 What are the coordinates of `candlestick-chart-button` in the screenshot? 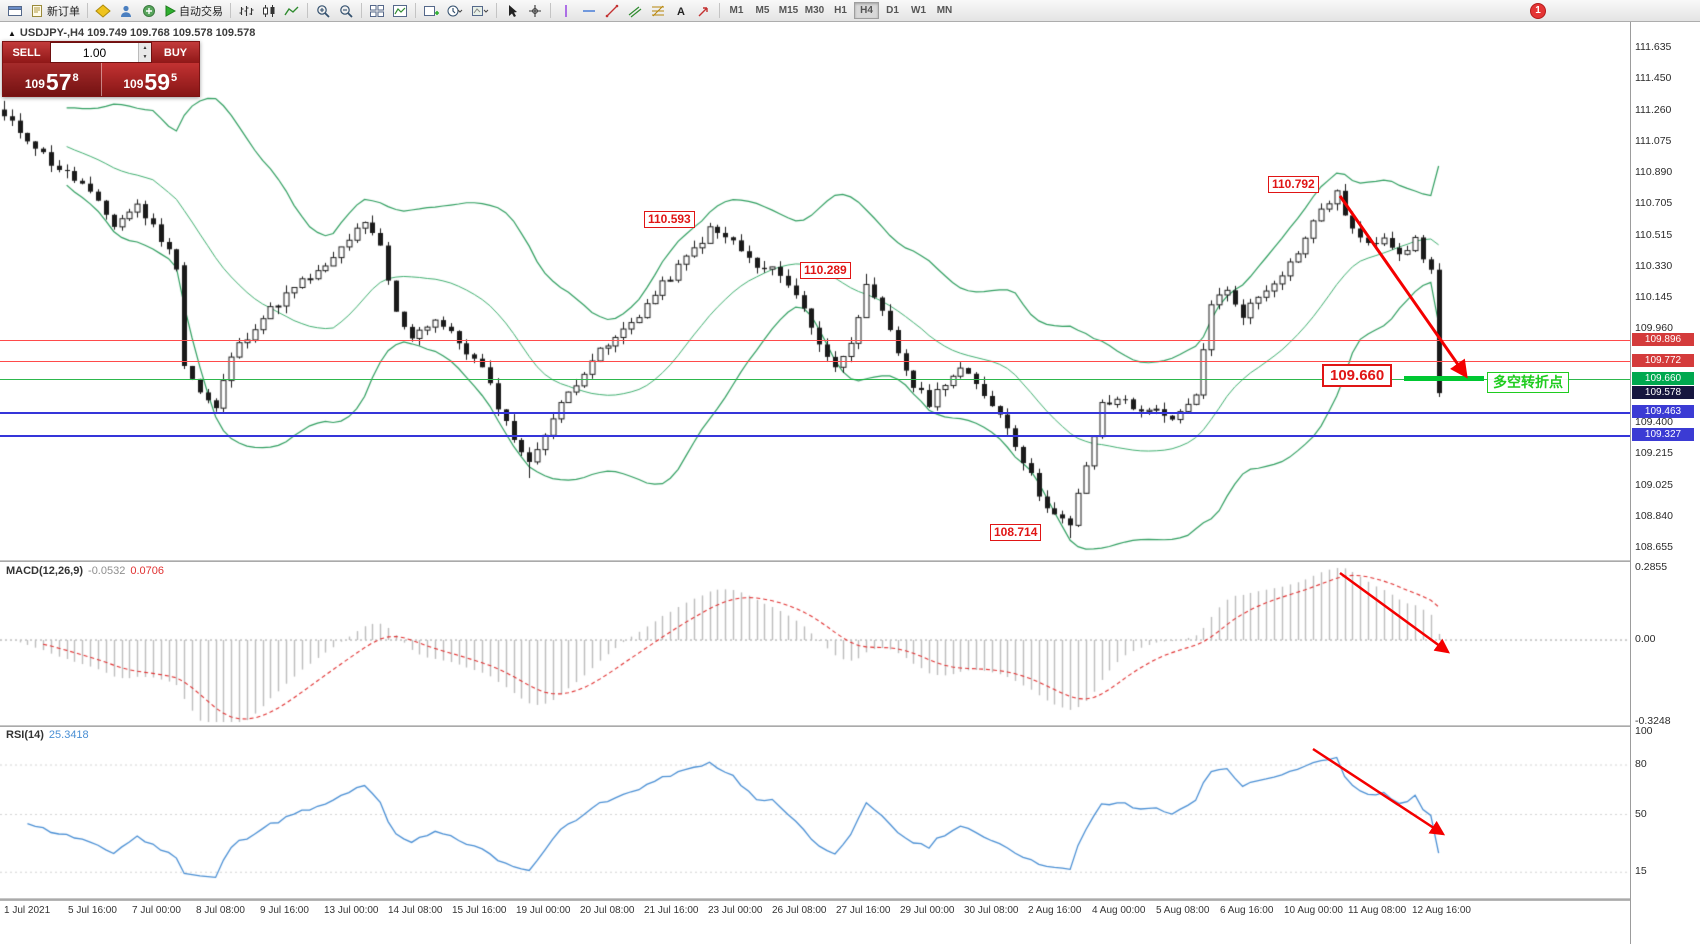 It's located at (269, 11).